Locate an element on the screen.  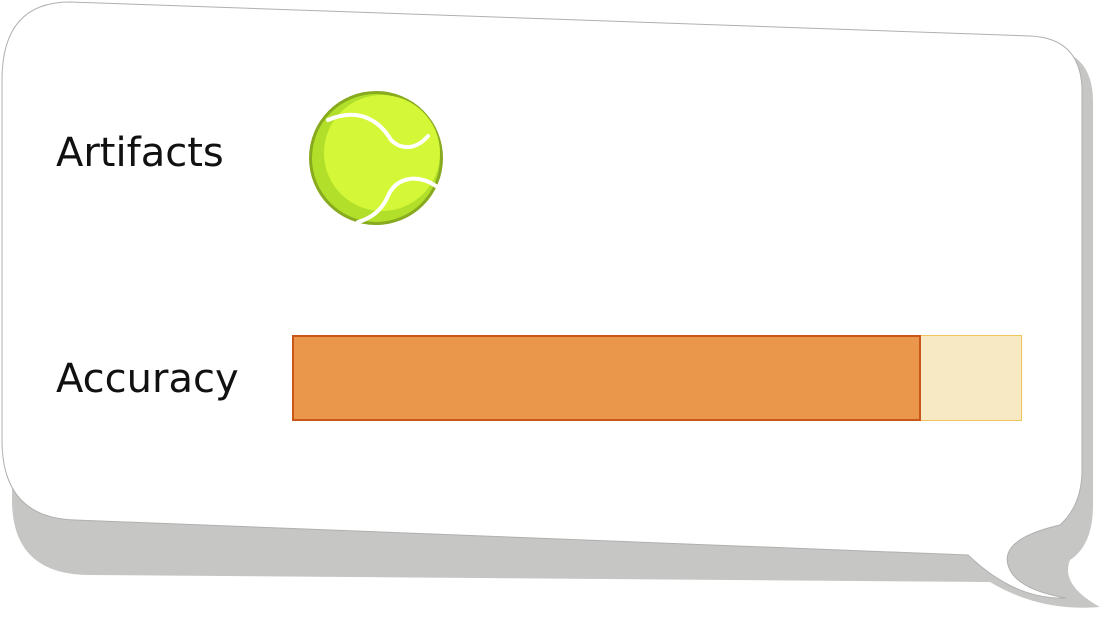
accuracy-bar is located at coordinates (656, 377).